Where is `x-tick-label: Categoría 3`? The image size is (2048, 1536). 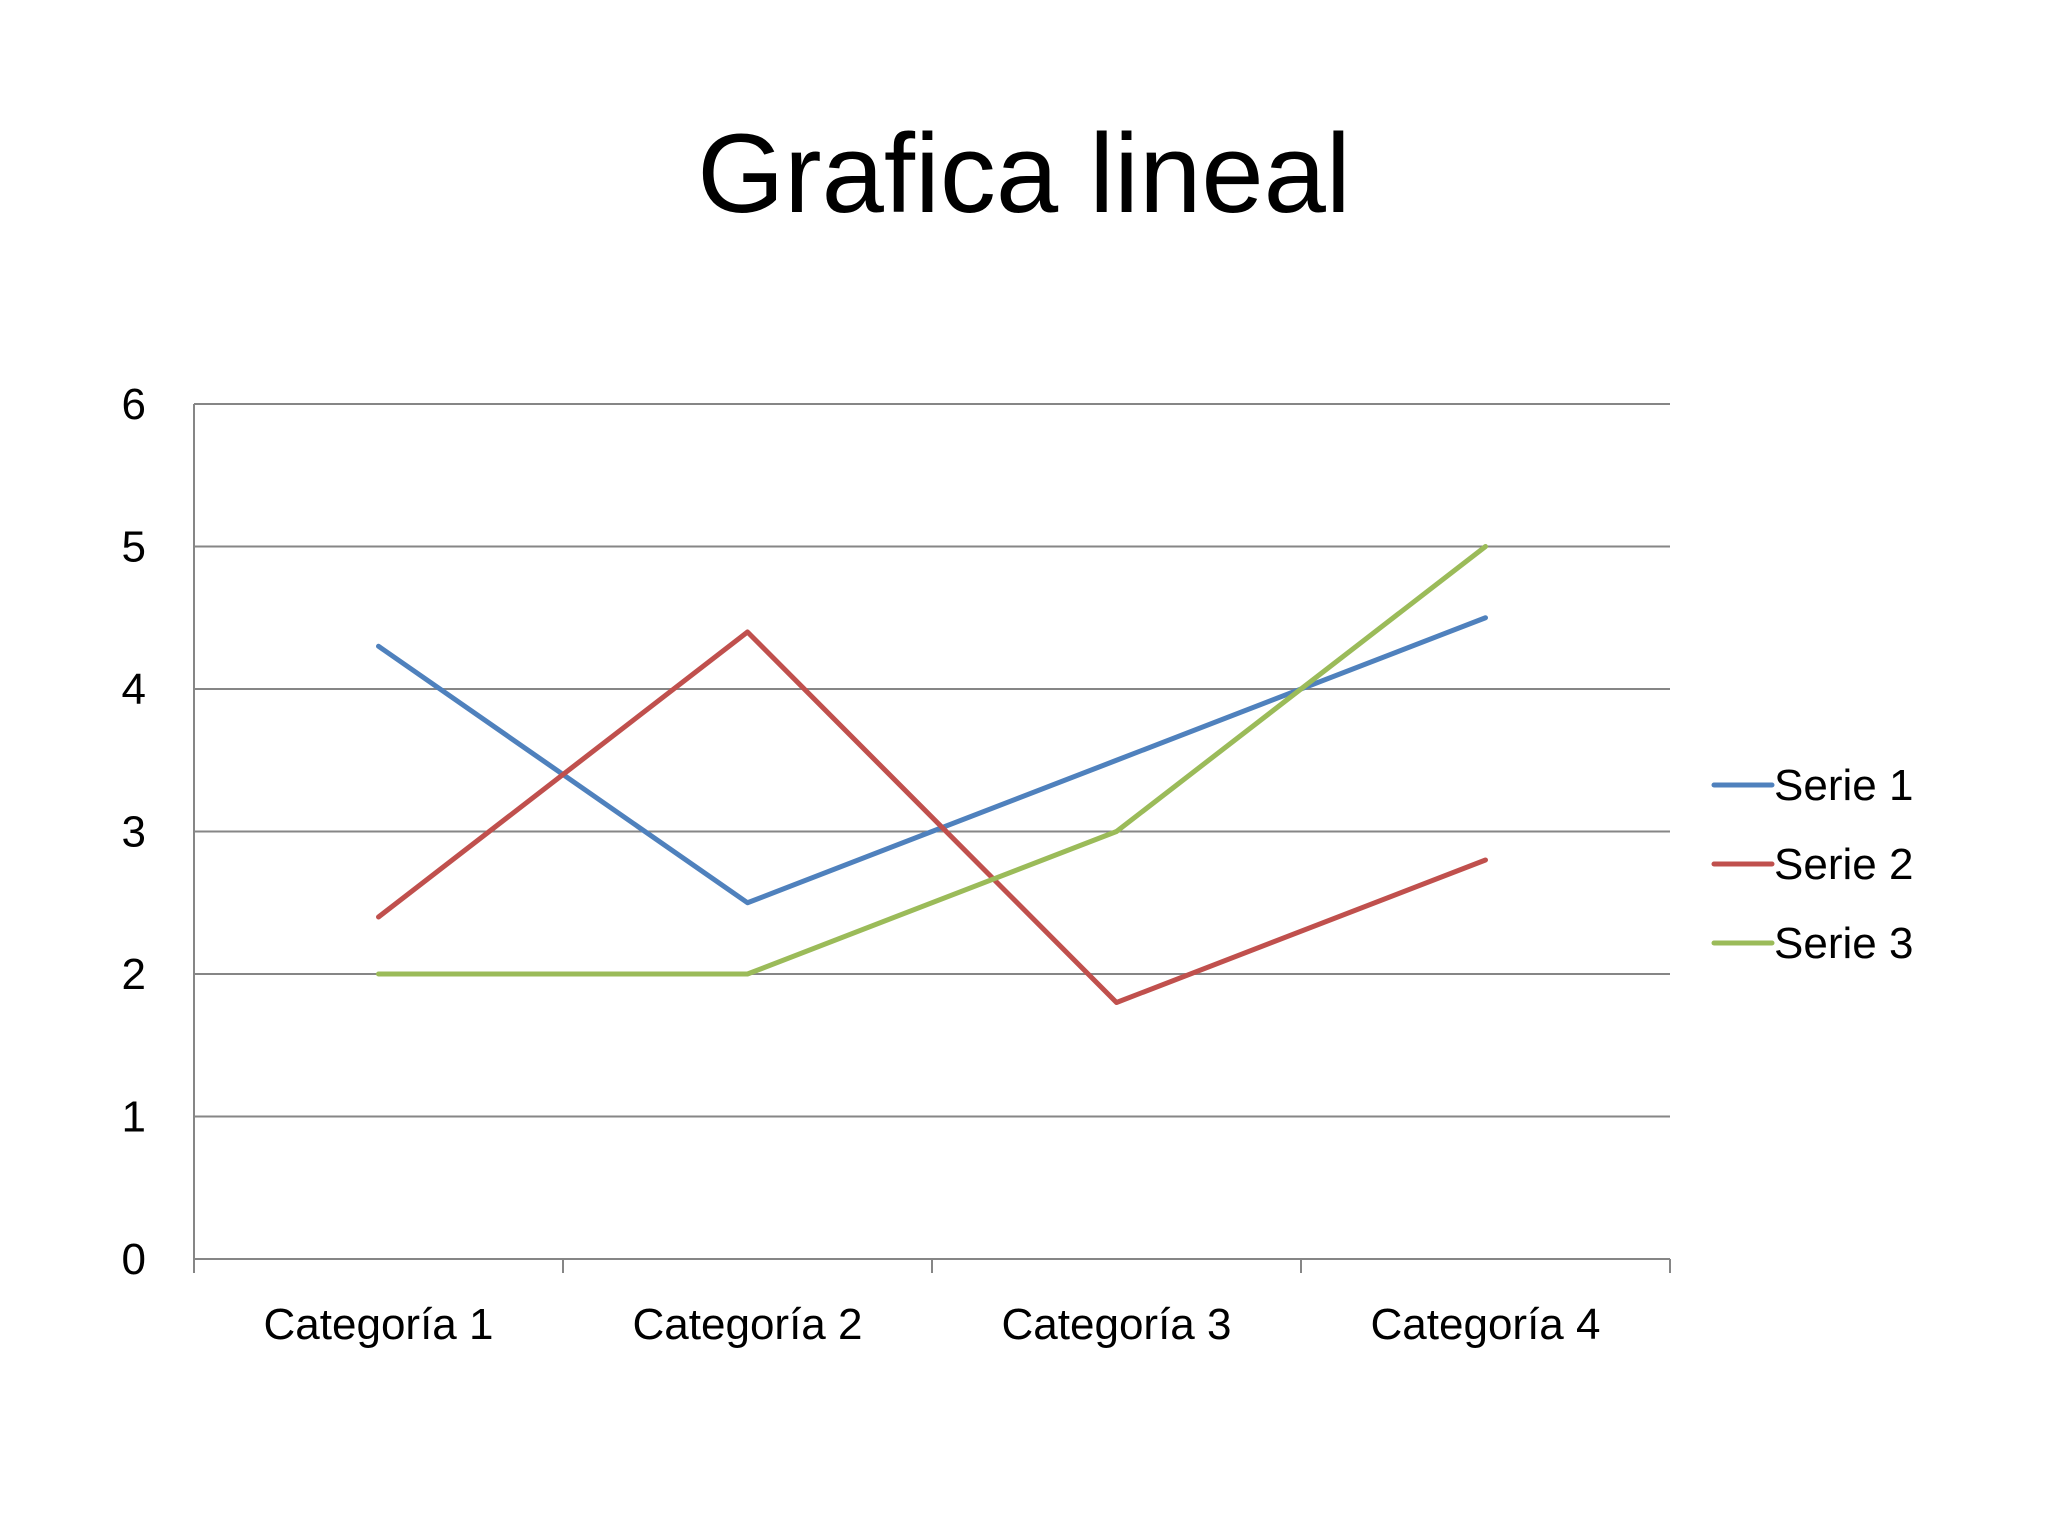
x-tick-label: Categoría 3 is located at coordinates (1117, 1324).